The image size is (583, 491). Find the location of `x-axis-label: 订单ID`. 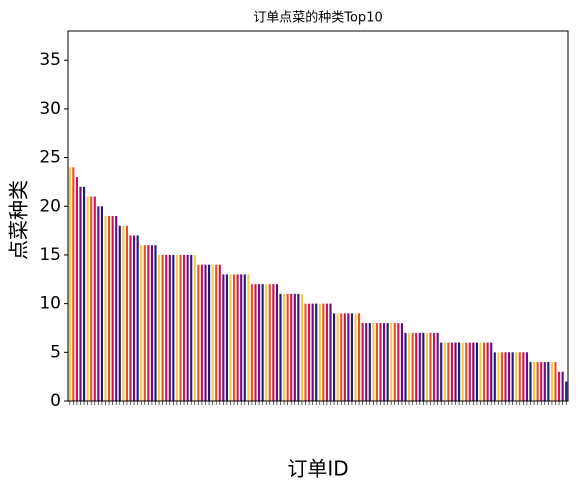

x-axis-label: 订单ID is located at coordinates (317, 469).